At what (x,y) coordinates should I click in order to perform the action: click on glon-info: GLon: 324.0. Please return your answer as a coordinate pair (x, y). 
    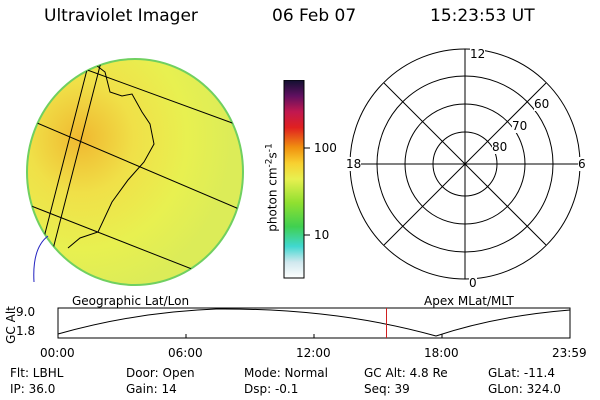
    Looking at the image, I should click on (524, 389).